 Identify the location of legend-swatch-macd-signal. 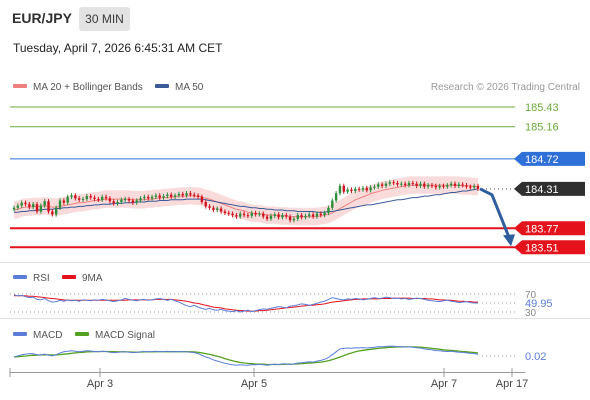
(82, 334).